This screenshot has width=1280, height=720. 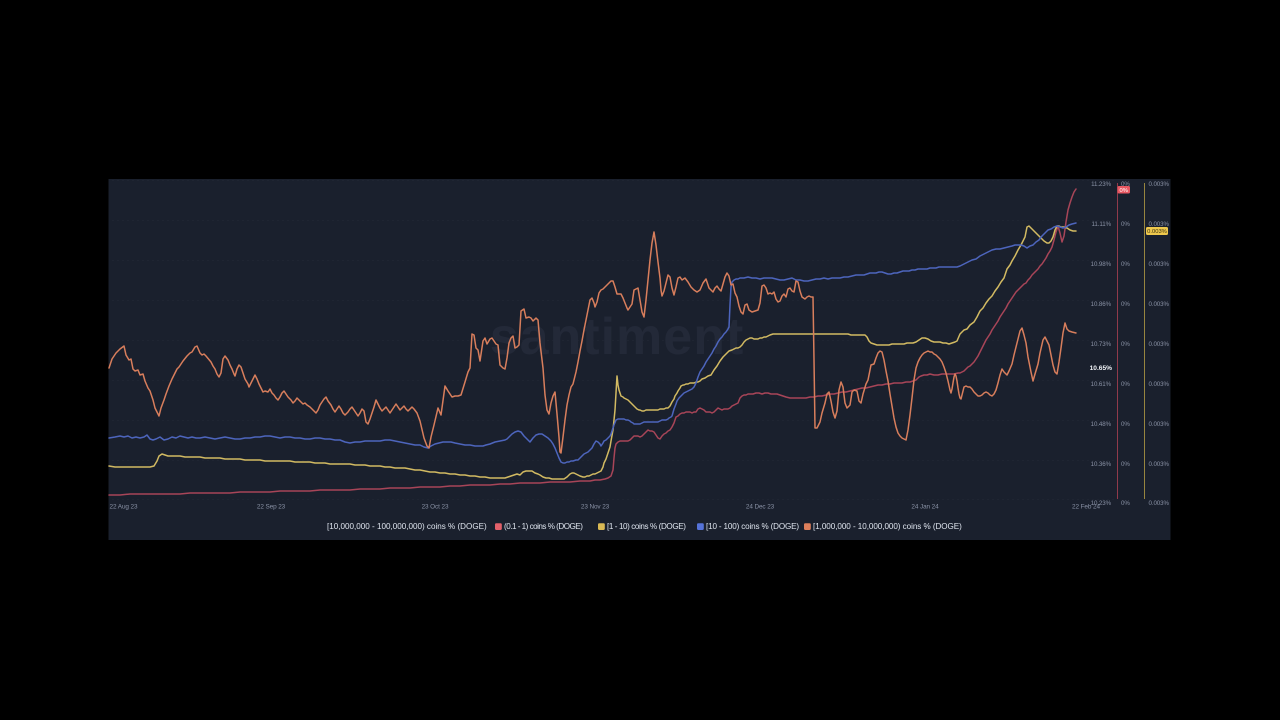 What do you see at coordinates (543, 526) in the screenshot?
I see `svg-text: (0.1 - 1) coins % (DOGE)` at bounding box center [543, 526].